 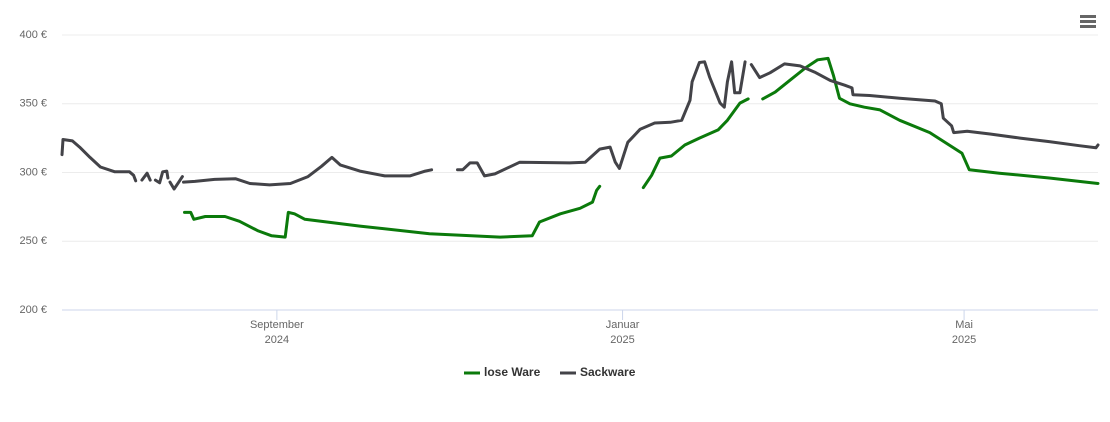 I want to click on legend-label: lose Ware, so click(x=512, y=372).